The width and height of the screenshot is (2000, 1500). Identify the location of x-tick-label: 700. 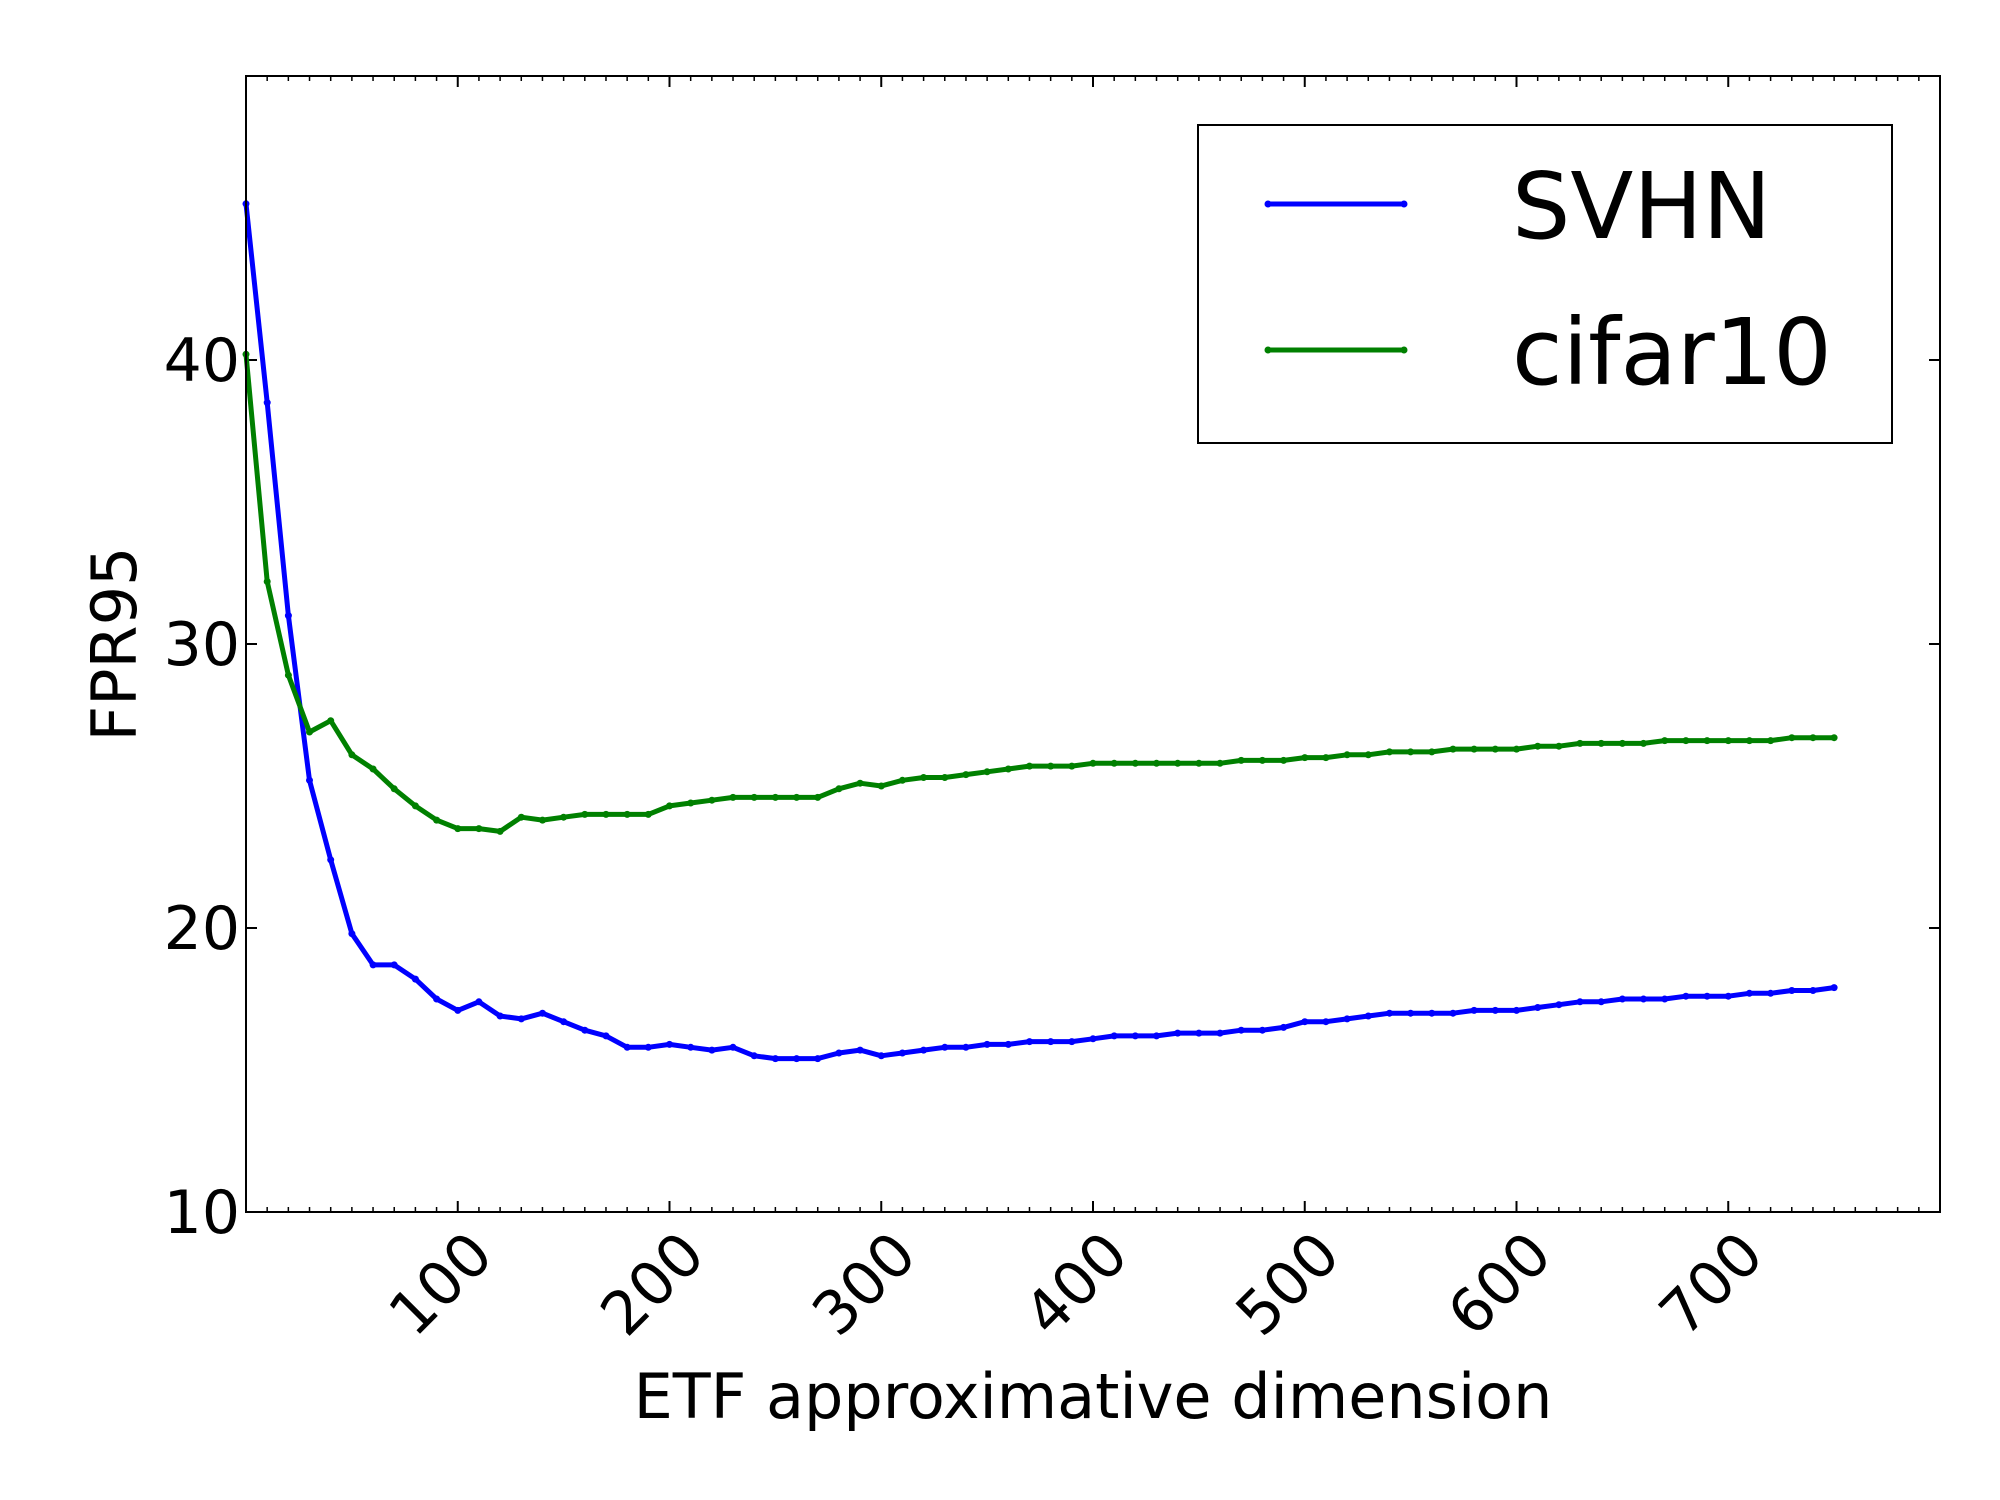
(1711, 1284).